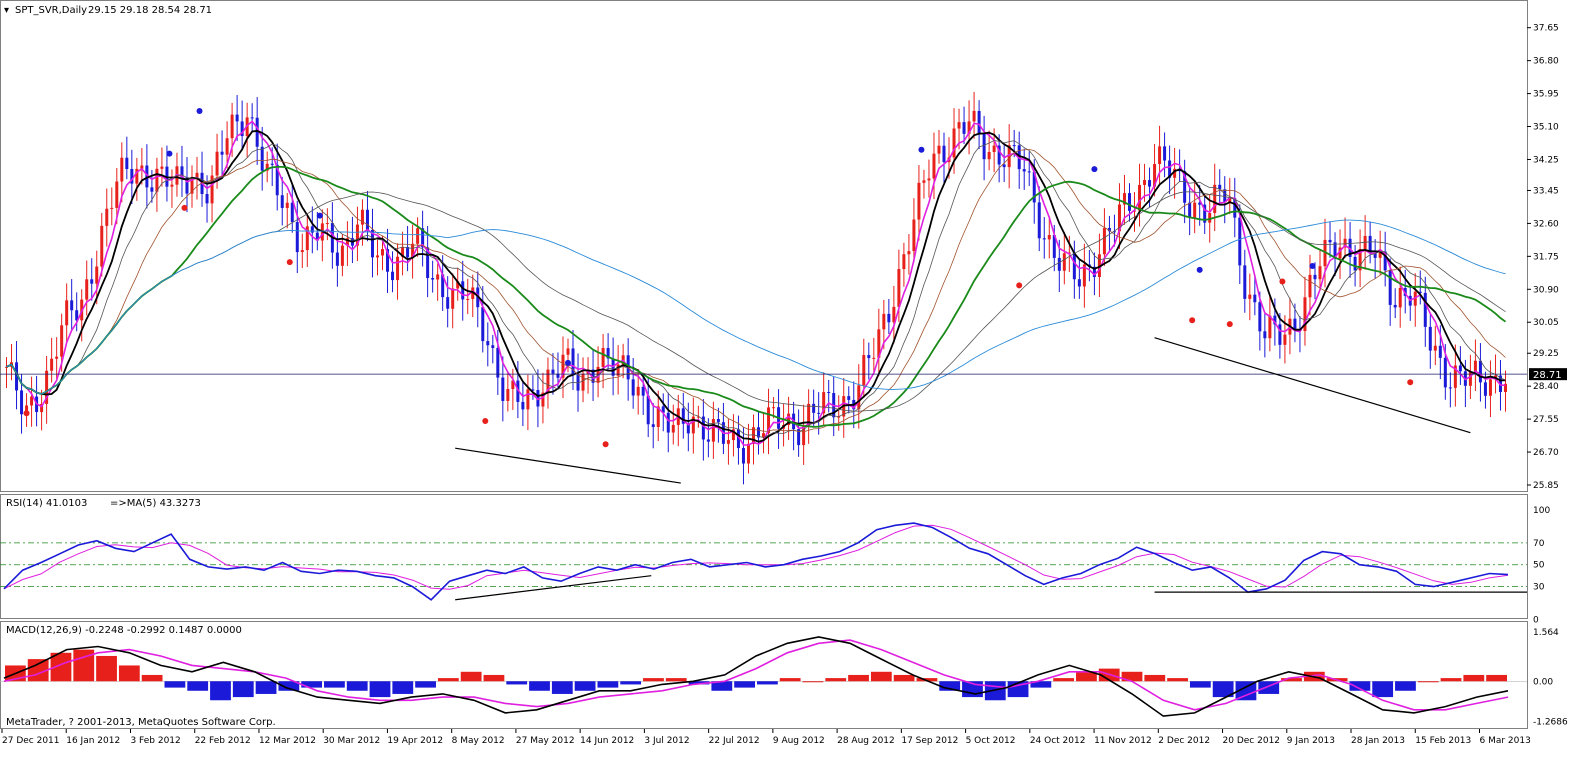  Describe the element at coordinates (46, 503) in the screenshot. I see `rsi-panel-title: RSI(14) 41.0103` at that location.